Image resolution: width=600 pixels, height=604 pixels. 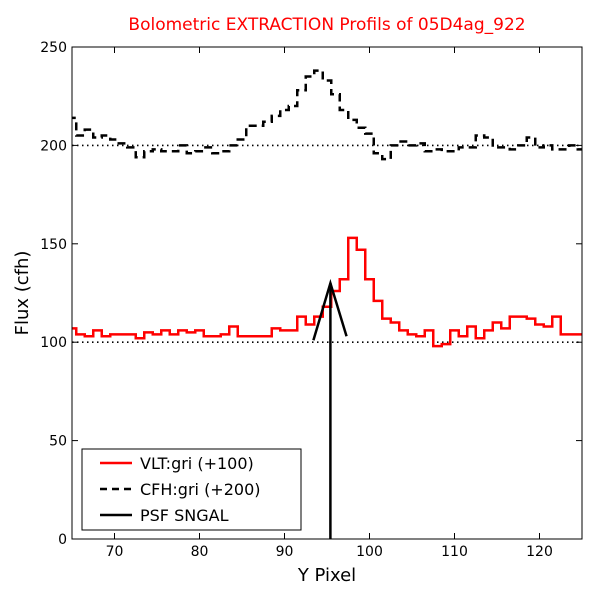 What do you see at coordinates (53, 146) in the screenshot?
I see `y-tick-label: 200` at bounding box center [53, 146].